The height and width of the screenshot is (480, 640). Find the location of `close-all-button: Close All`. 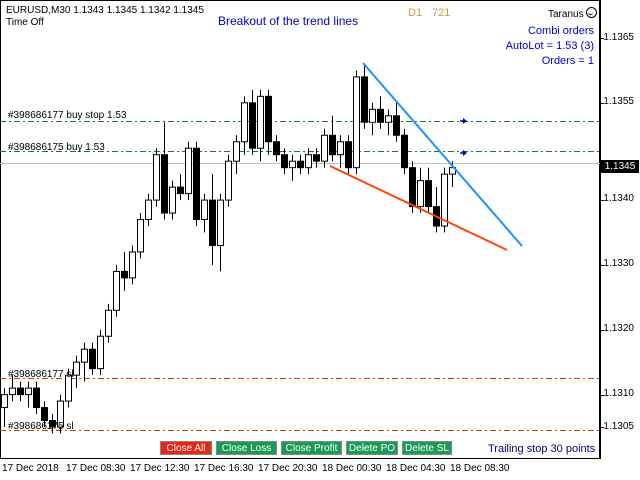

close-all-button: Close All is located at coordinates (186, 448).